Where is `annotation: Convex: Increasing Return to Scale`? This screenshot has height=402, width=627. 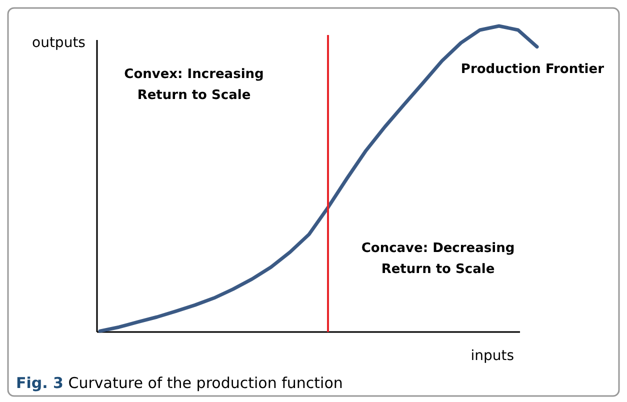
annotation: Convex: Increasing Return to Scale is located at coordinates (194, 85).